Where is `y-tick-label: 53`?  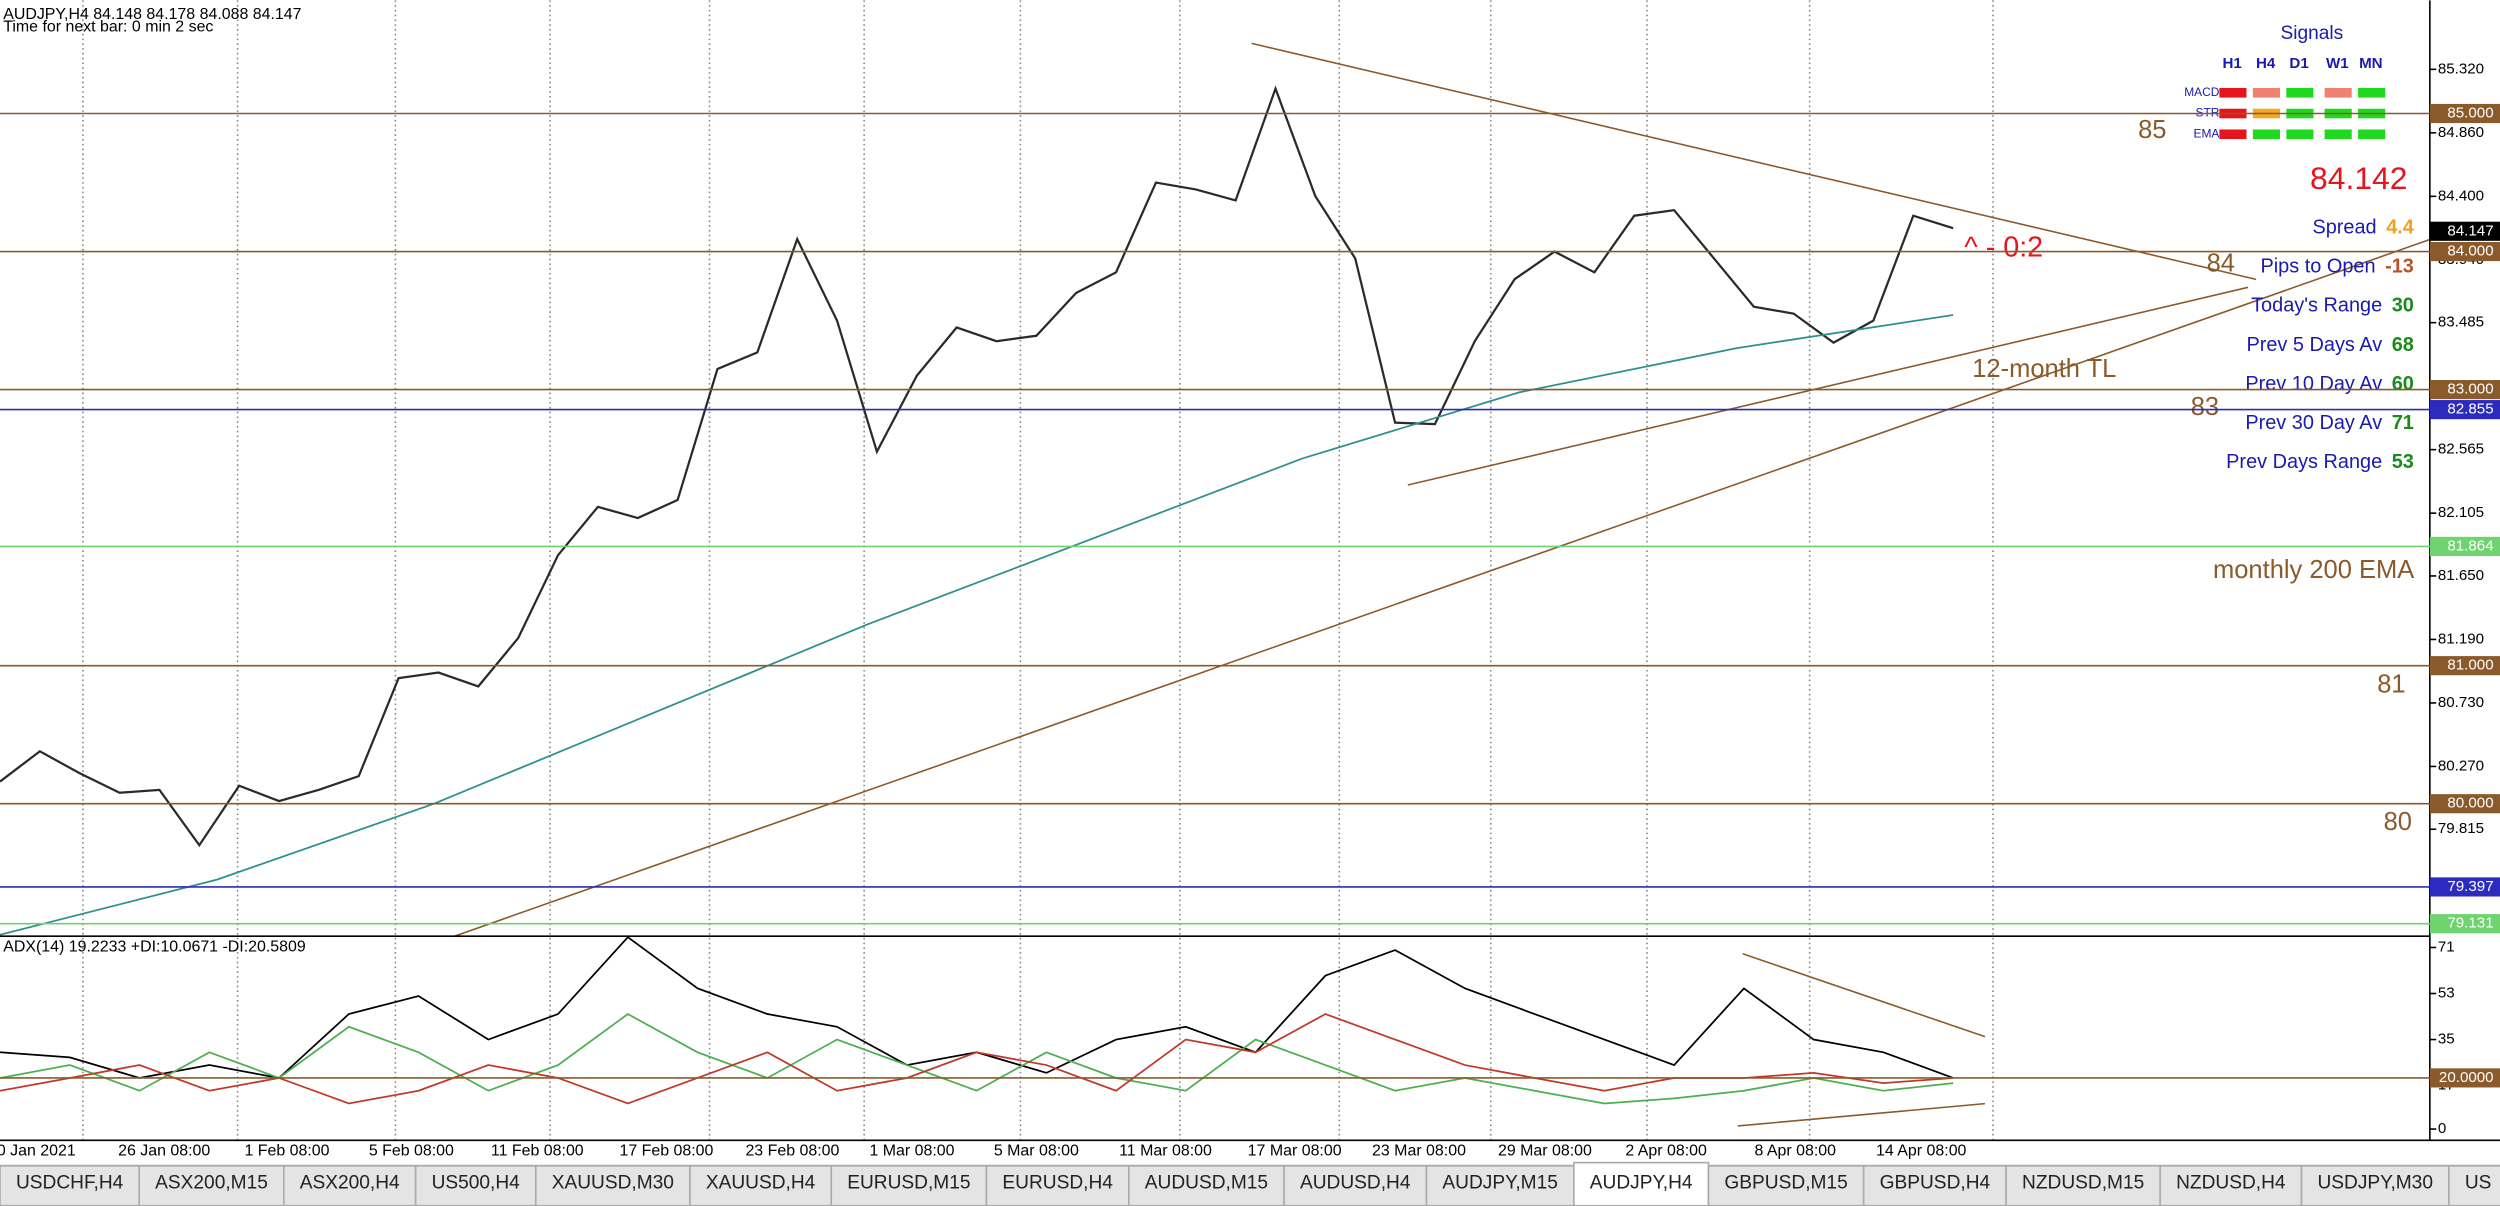
y-tick-label: 53 is located at coordinates (2446, 993).